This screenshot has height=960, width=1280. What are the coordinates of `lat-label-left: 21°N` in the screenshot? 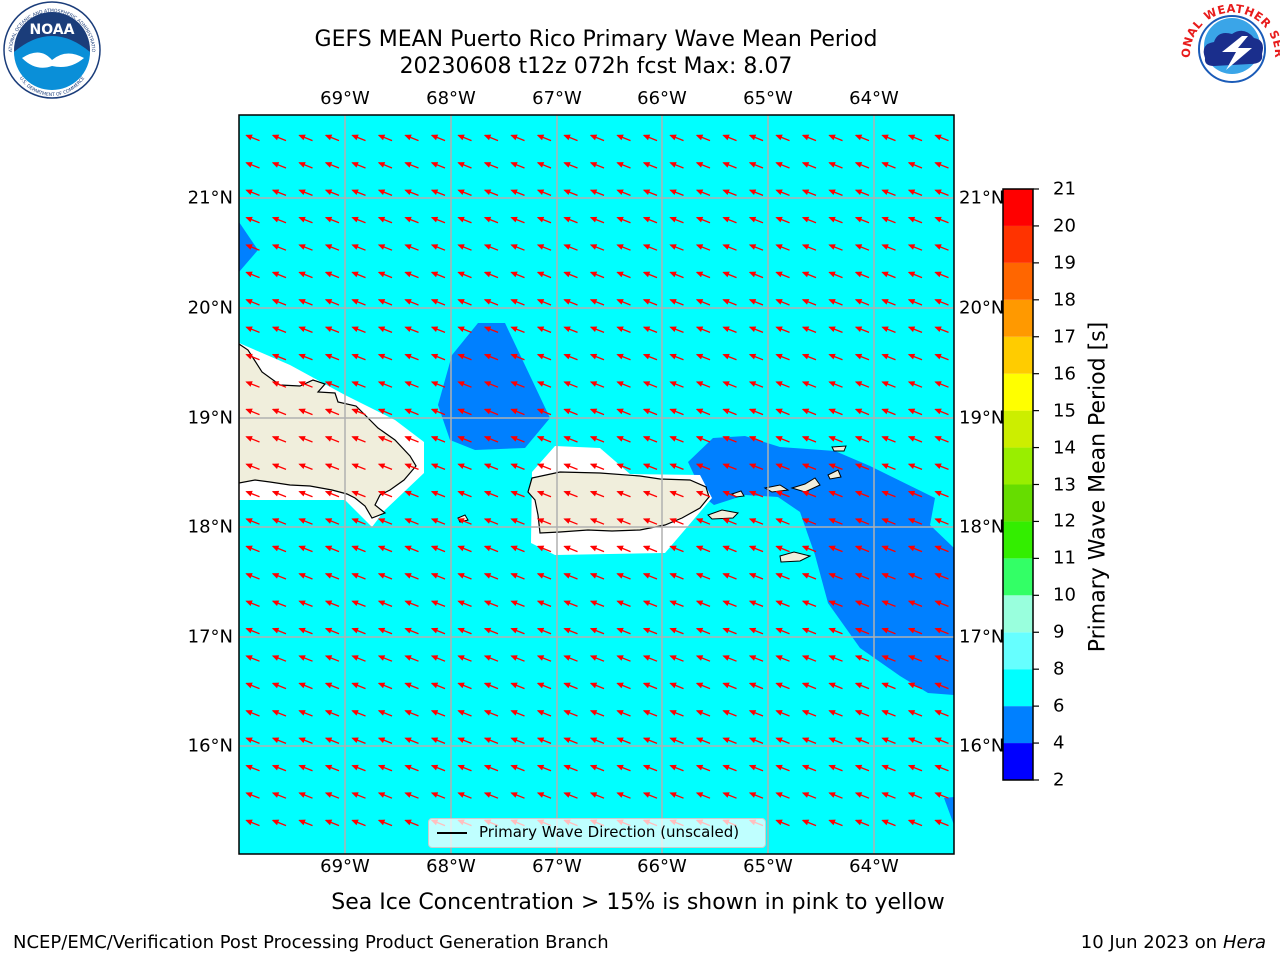 It's located at (210, 198).